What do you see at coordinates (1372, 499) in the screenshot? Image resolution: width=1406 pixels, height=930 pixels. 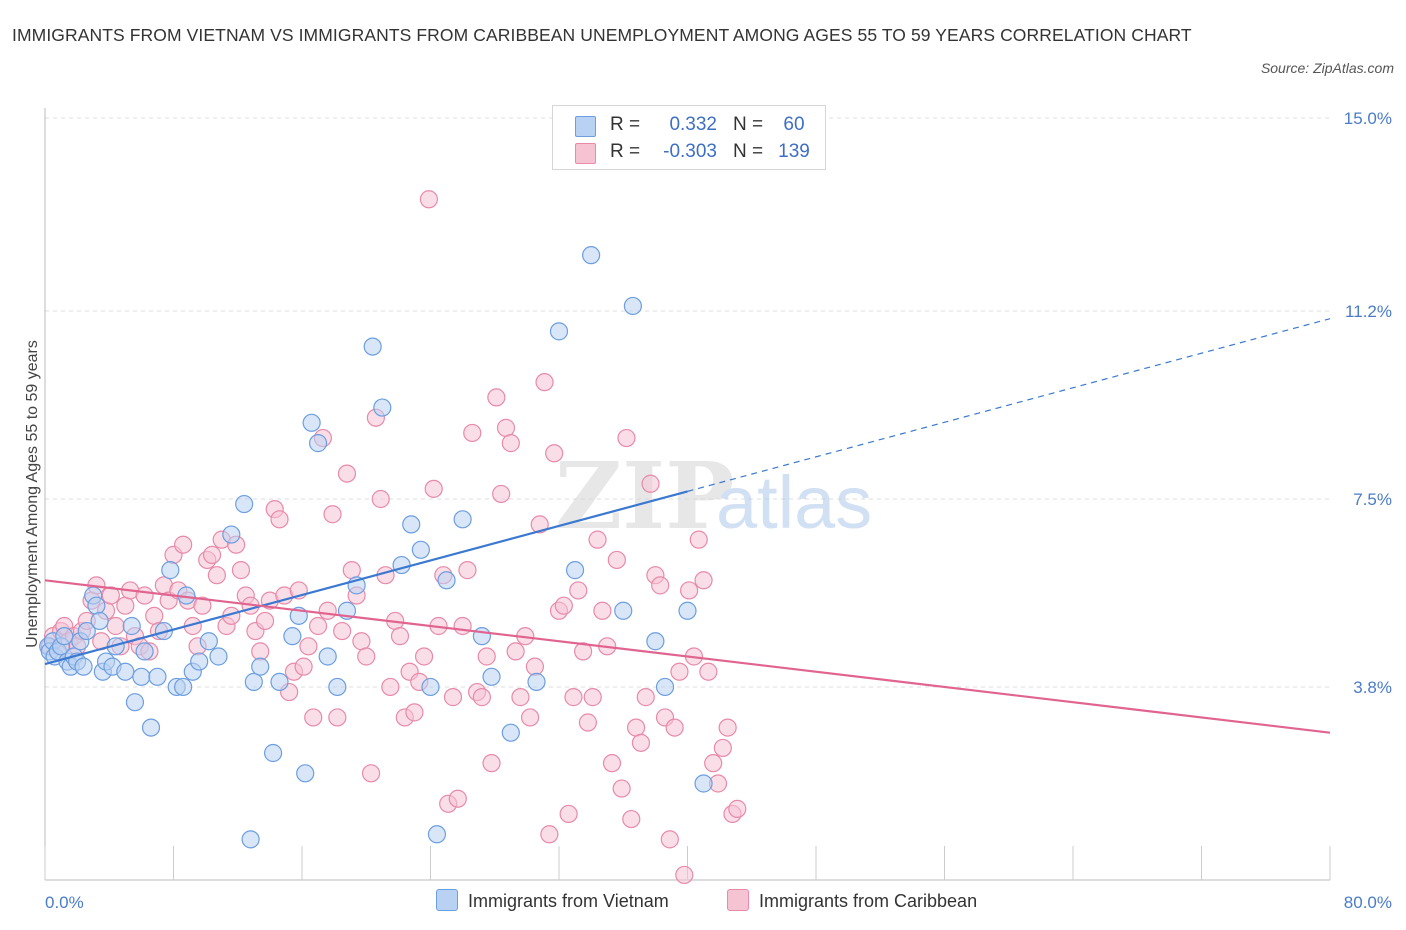 I see `y-tick-label: 7.5%` at bounding box center [1372, 499].